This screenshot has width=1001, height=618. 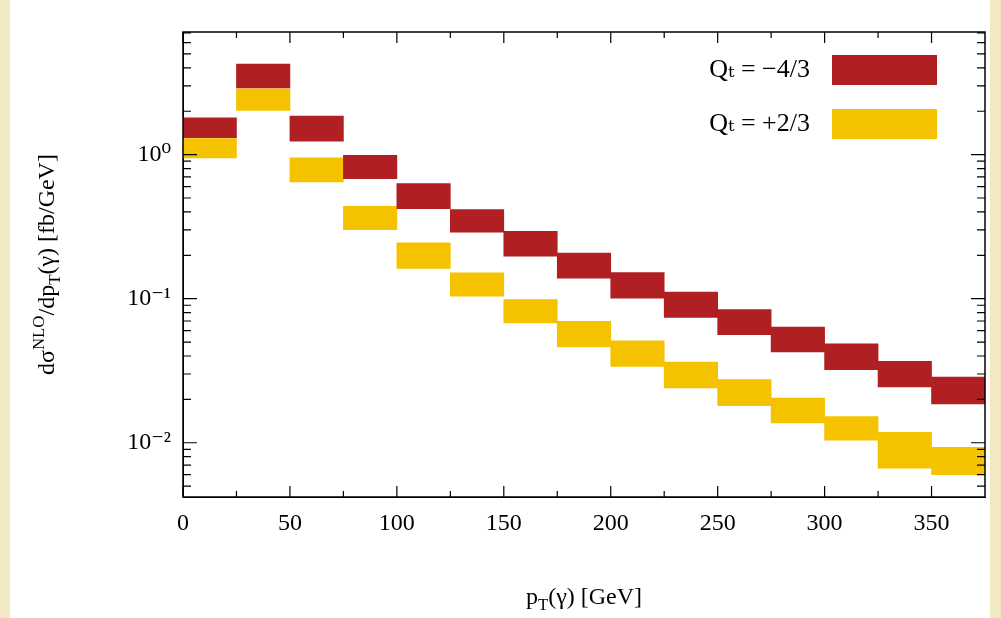 I want to click on x-tick-label: 0, so click(x=183, y=521).